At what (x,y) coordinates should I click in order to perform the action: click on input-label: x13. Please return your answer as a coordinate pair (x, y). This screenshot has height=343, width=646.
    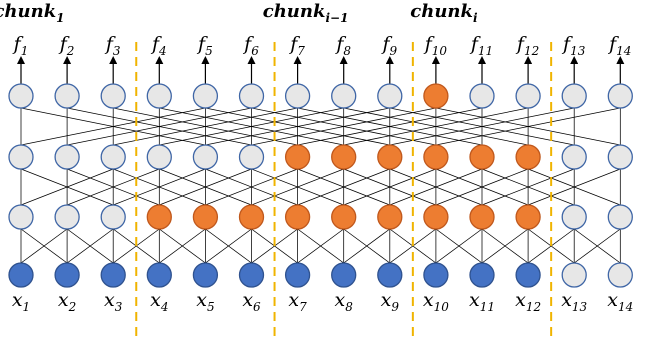
    Looking at the image, I should click on (574, 301).